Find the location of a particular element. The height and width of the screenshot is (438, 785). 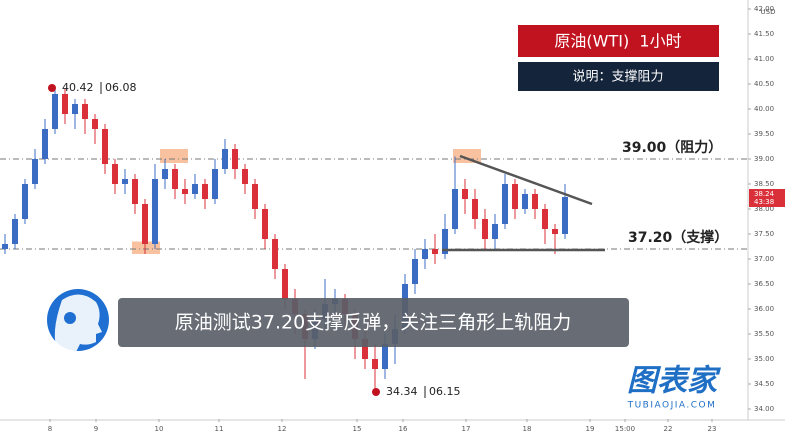

y-tick-label: 37.50 is located at coordinates (764, 234).